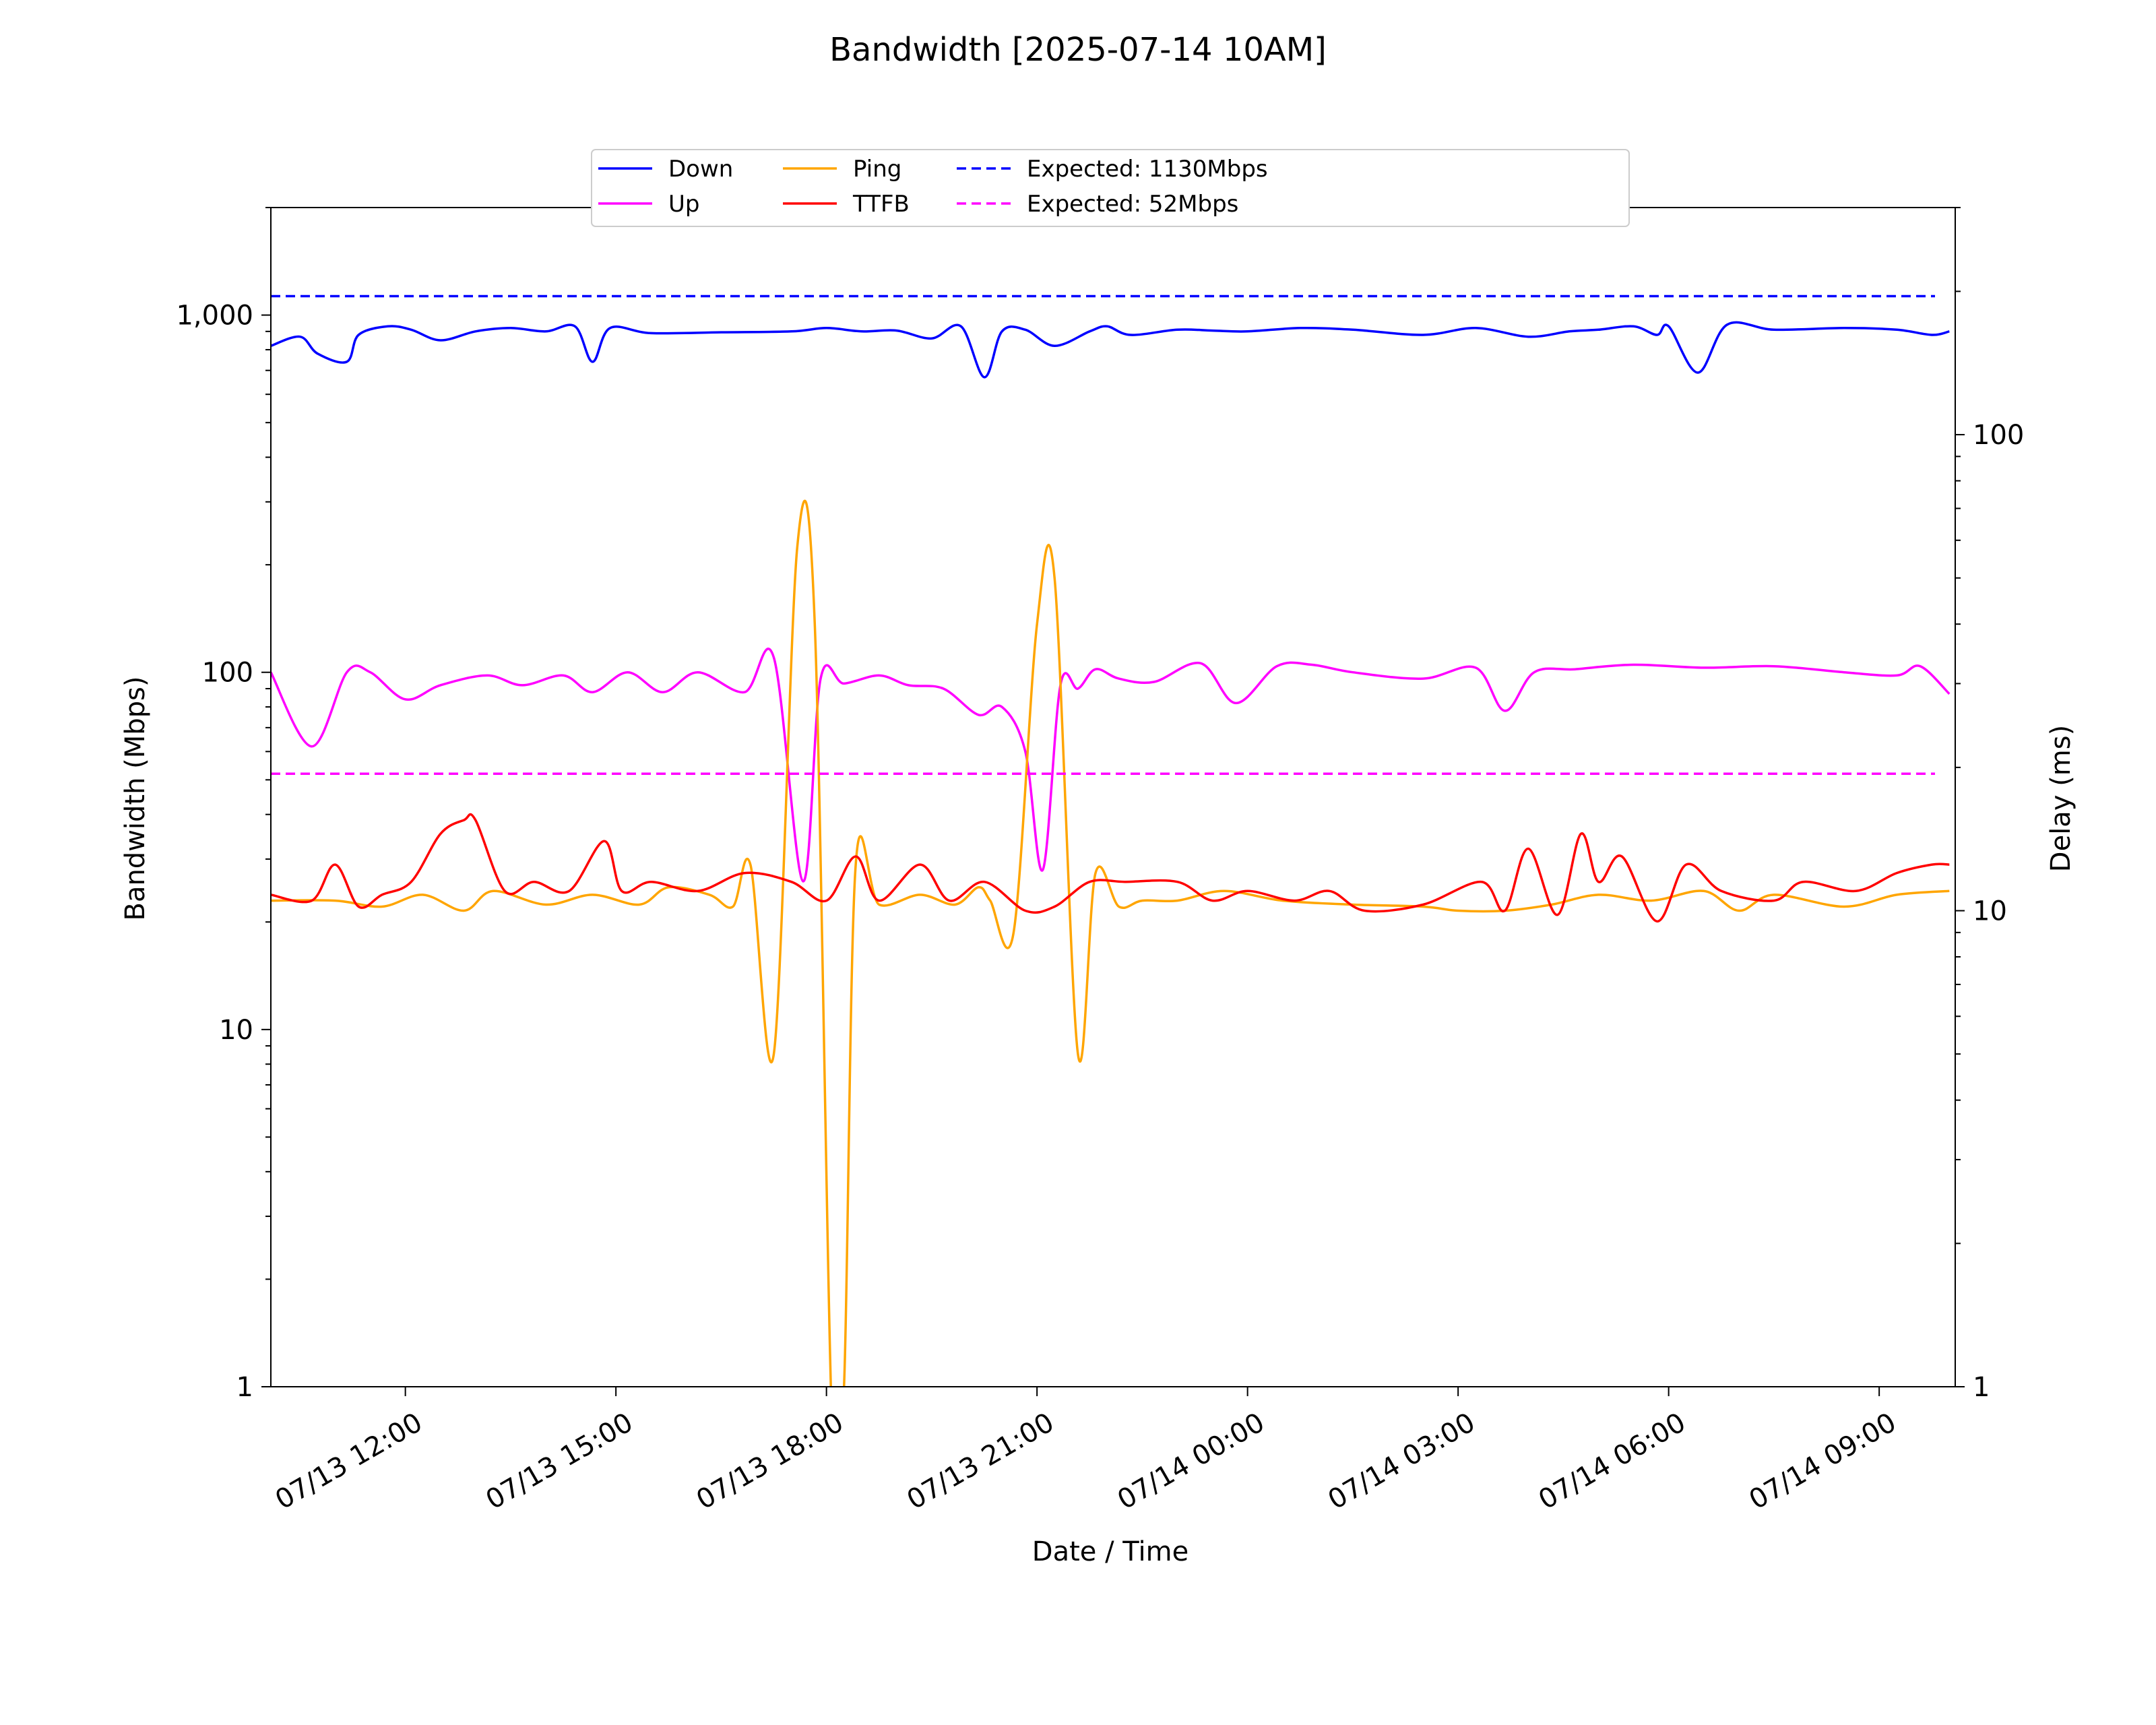 The image size is (2156, 1725). Describe the element at coordinates (700, 169) in the screenshot. I see `legend-label-down: Down` at that location.